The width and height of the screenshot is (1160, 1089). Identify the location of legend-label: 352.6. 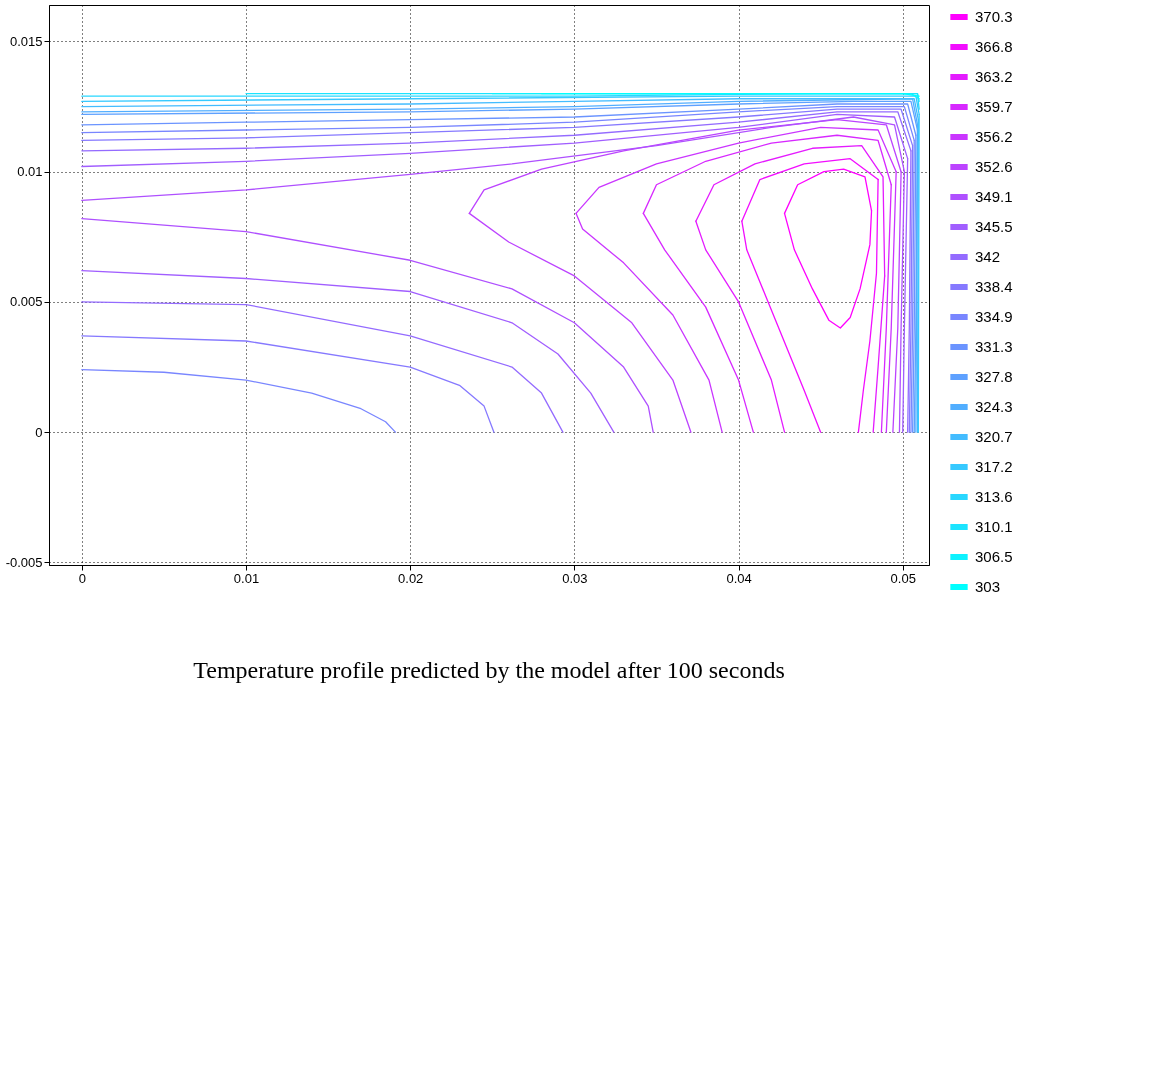
(994, 166).